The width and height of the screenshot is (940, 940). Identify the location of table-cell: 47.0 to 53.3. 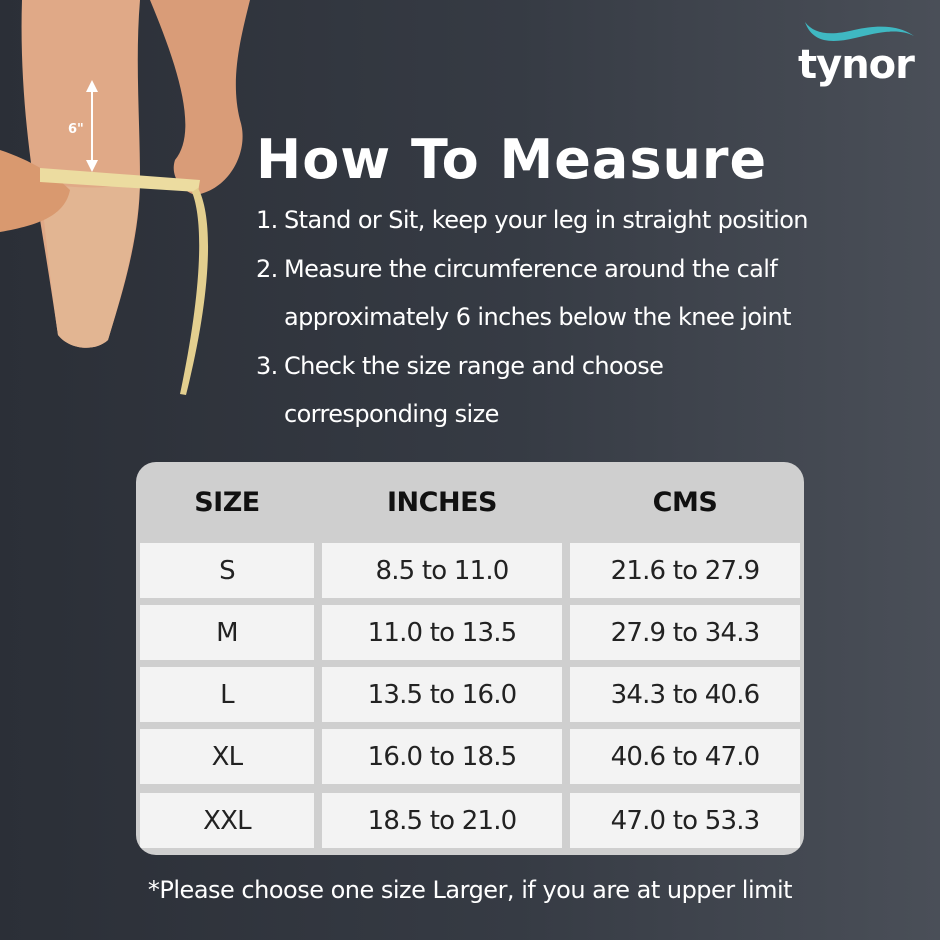
(685, 820).